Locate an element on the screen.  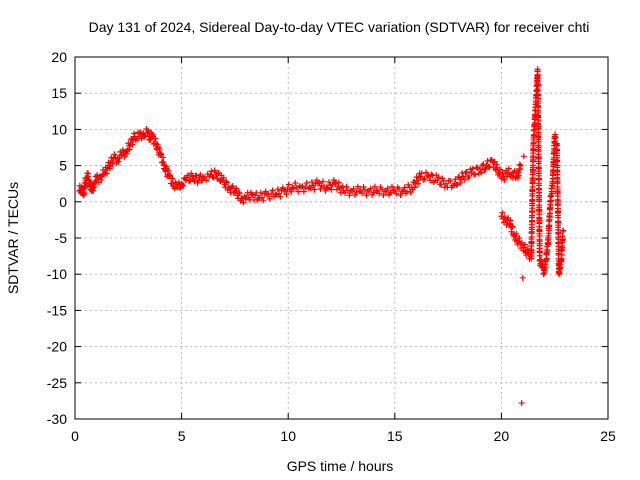
y-tick-label: 20 is located at coordinates (59, 57).